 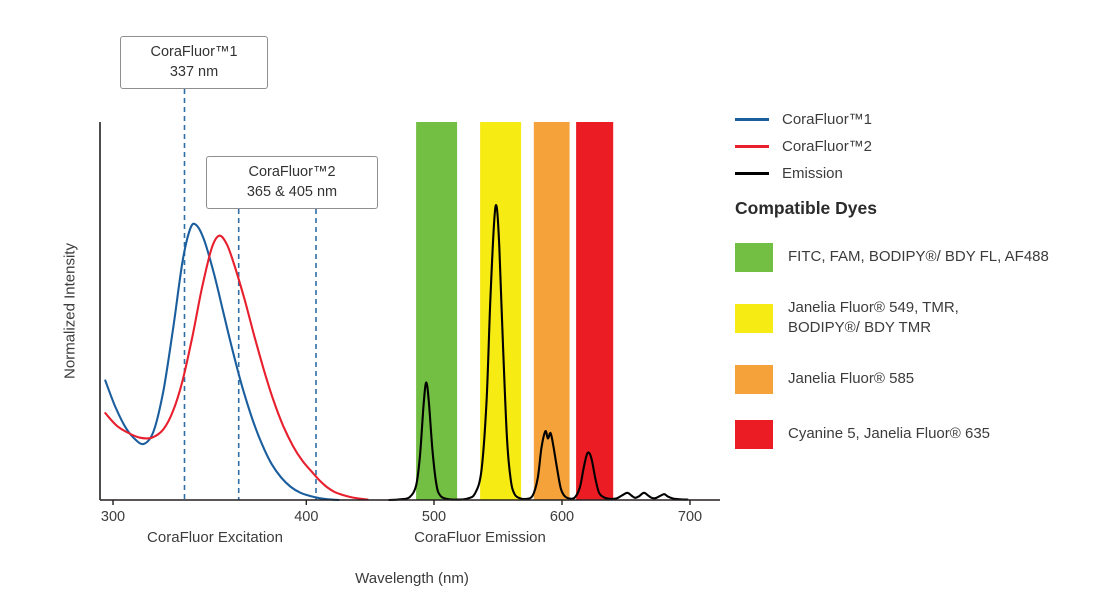 What do you see at coordinates (806, 208) in the screenshot?
I see `compatible-dyes-heading: Compatible Dyes` at bounding box center [806, 208].